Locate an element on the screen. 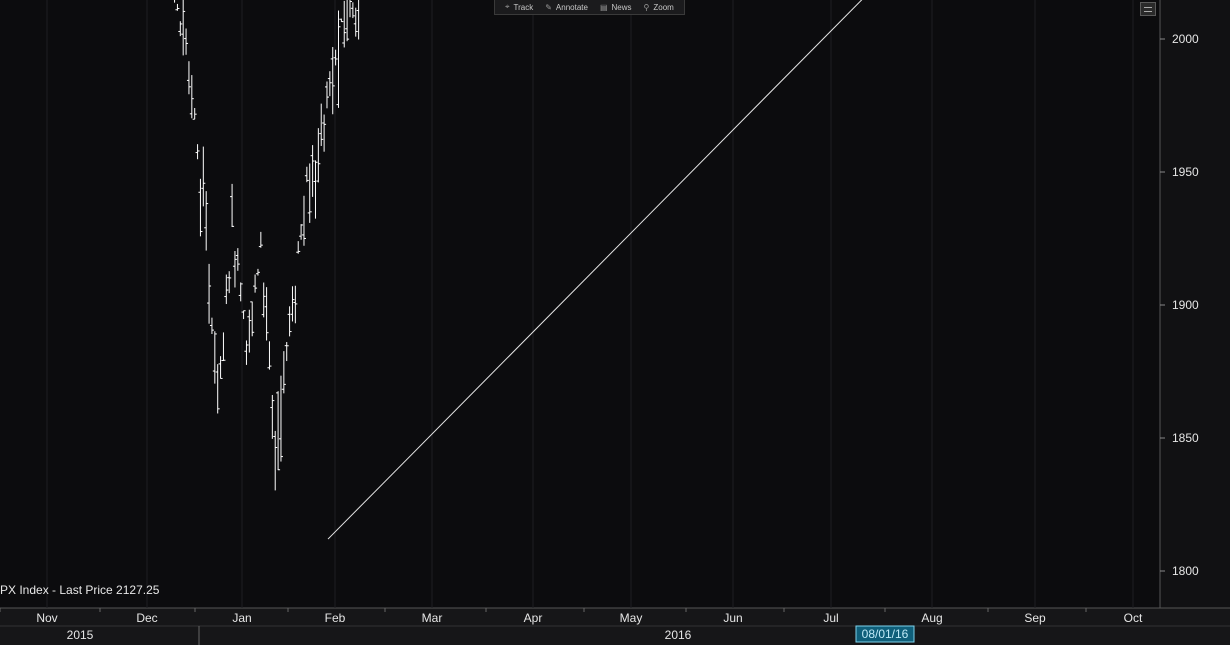 Image resolution: width=1230 pixels, height=645 pixels. x-year-label: 2016 is located at coordinates (678, 635).